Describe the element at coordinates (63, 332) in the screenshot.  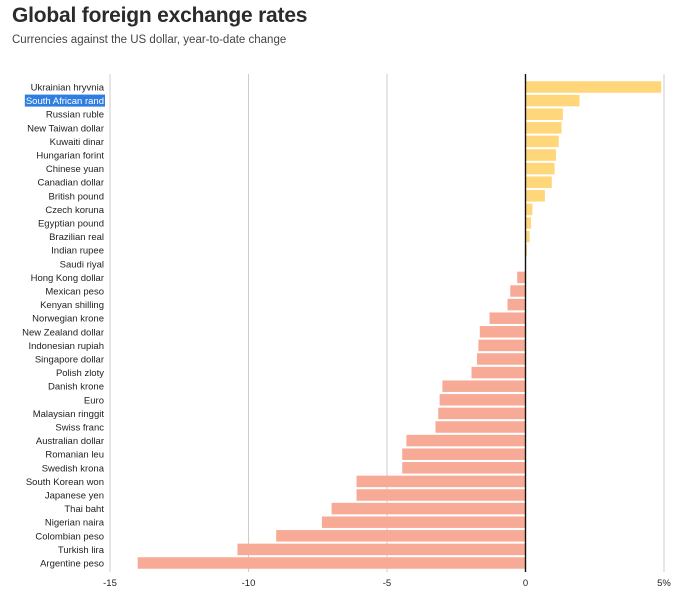
I see `category-label: New Zealand dollar` at that location.